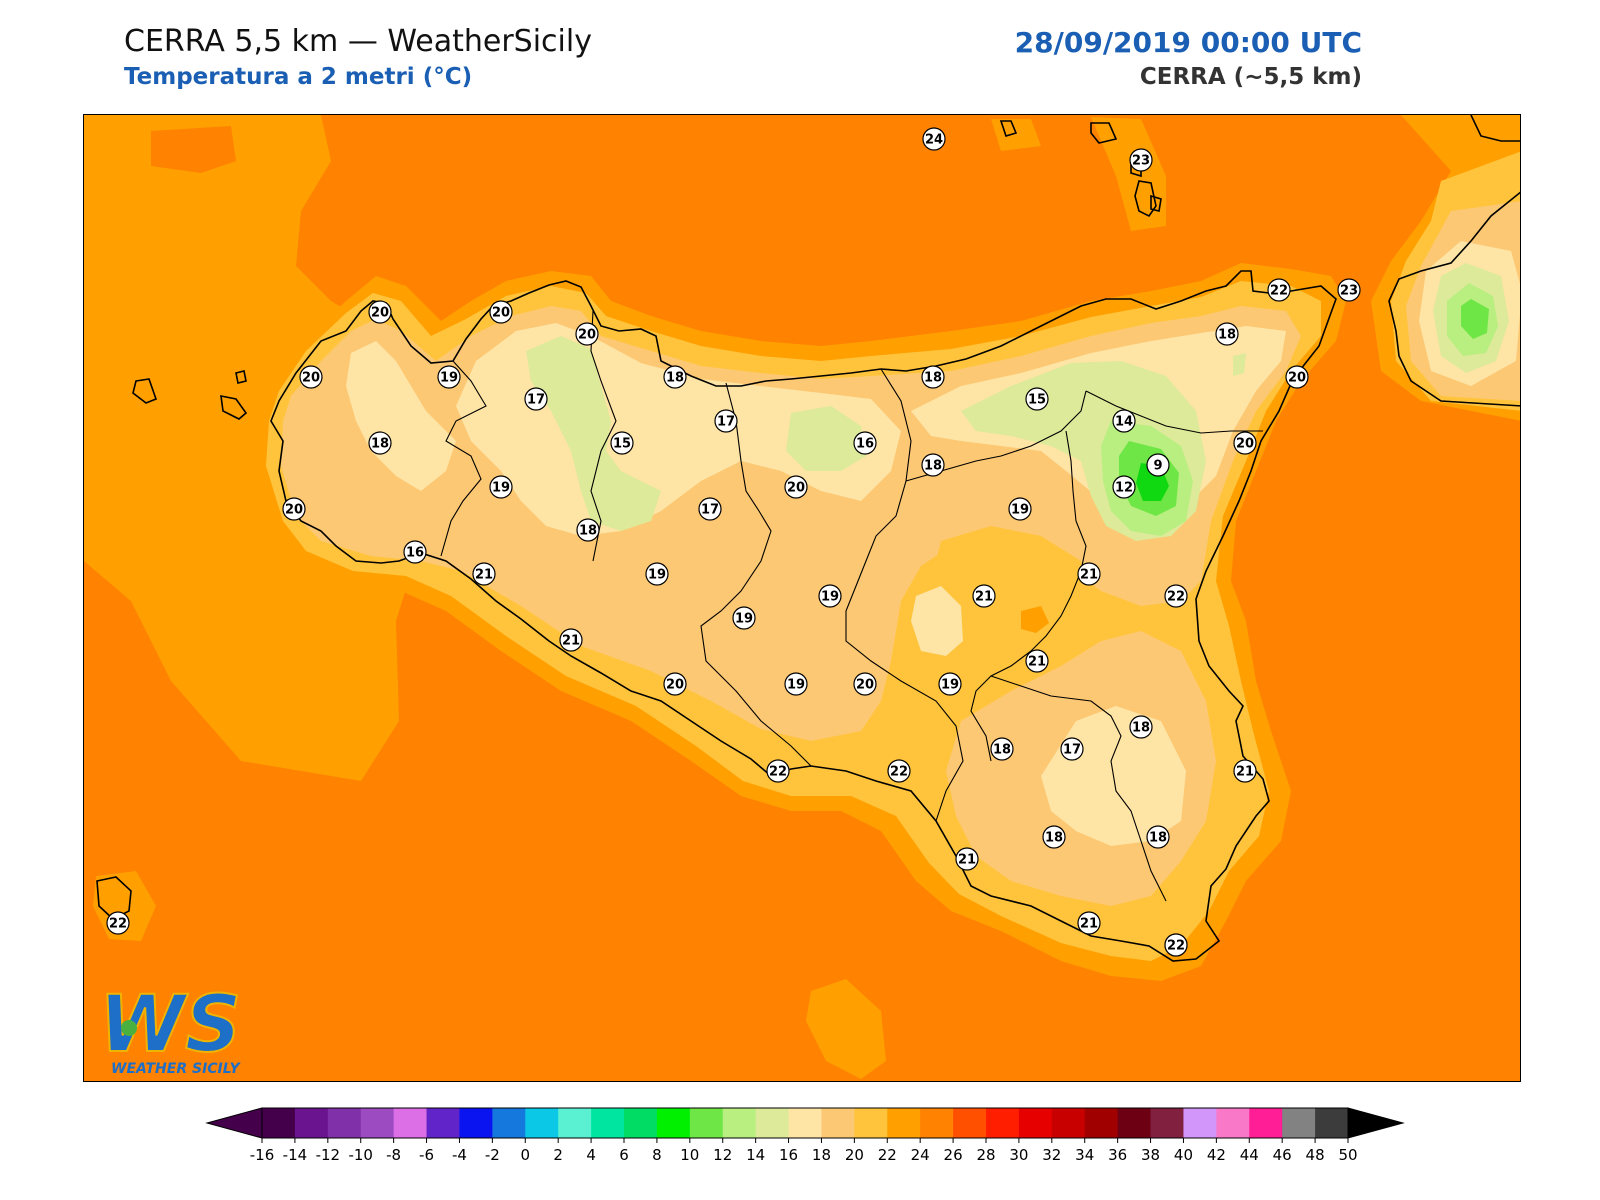 This screenshot has width=1600, height=1200. What do you see at coordinates (459, 1155) in the screenshot?
I see `colorbar-tick-label: -4` at bounding box center [459, 1155].